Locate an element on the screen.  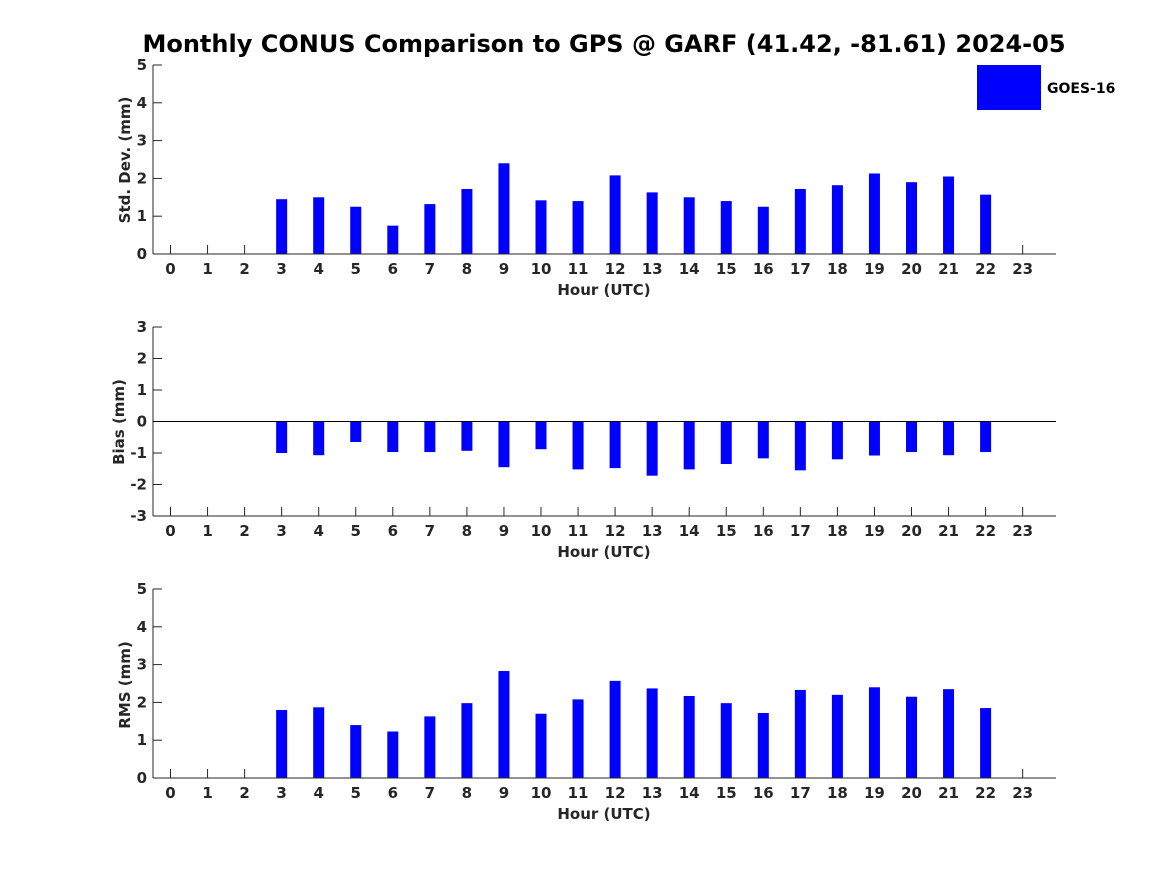
rms-x-tick-label: 18 is located at coordinates (837, 793).